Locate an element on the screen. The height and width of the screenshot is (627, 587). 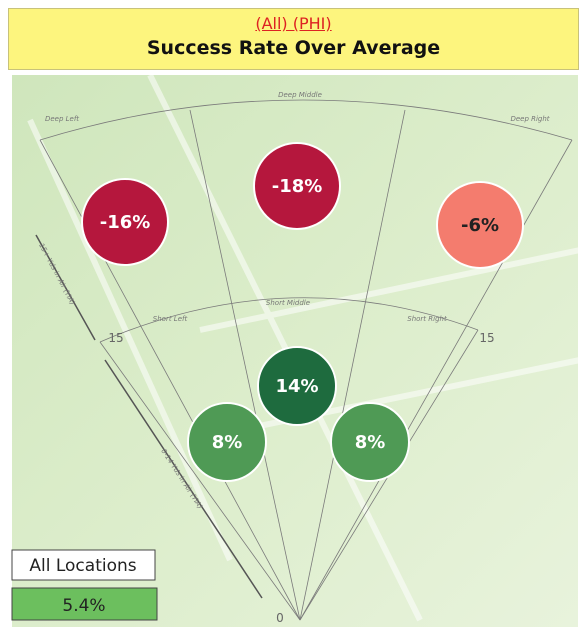
zone-label: Short Left is located at coordinates (170, 319).